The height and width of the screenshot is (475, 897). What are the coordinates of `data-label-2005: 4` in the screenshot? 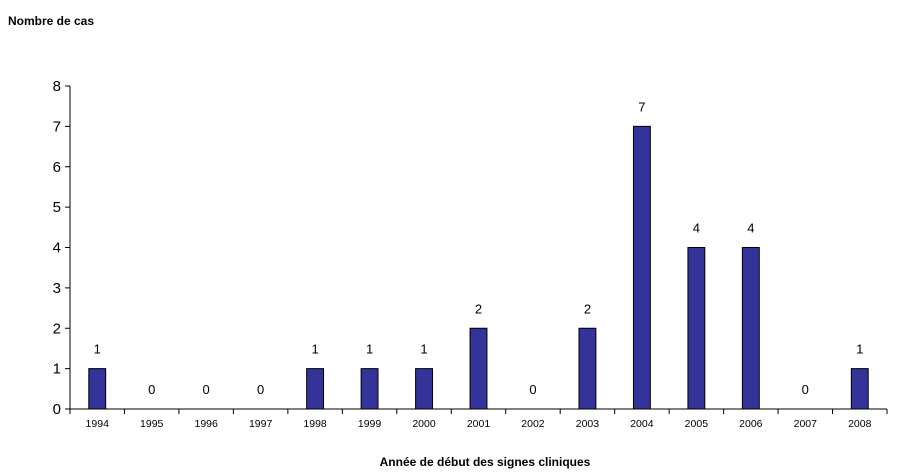 It's located at (696, 228).